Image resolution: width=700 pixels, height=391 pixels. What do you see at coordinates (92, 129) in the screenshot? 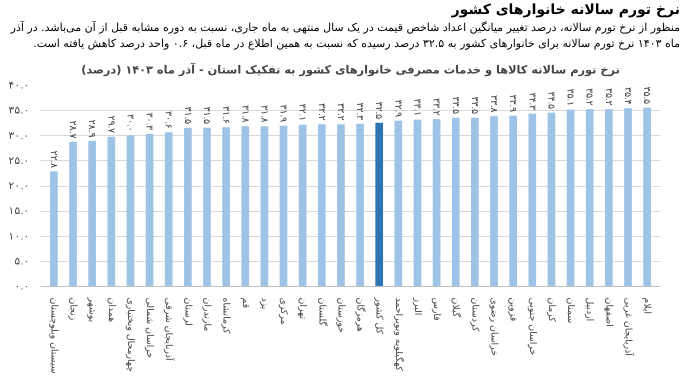
I see `data-label: ۲۸.۹` at bounding box center [92, 129].